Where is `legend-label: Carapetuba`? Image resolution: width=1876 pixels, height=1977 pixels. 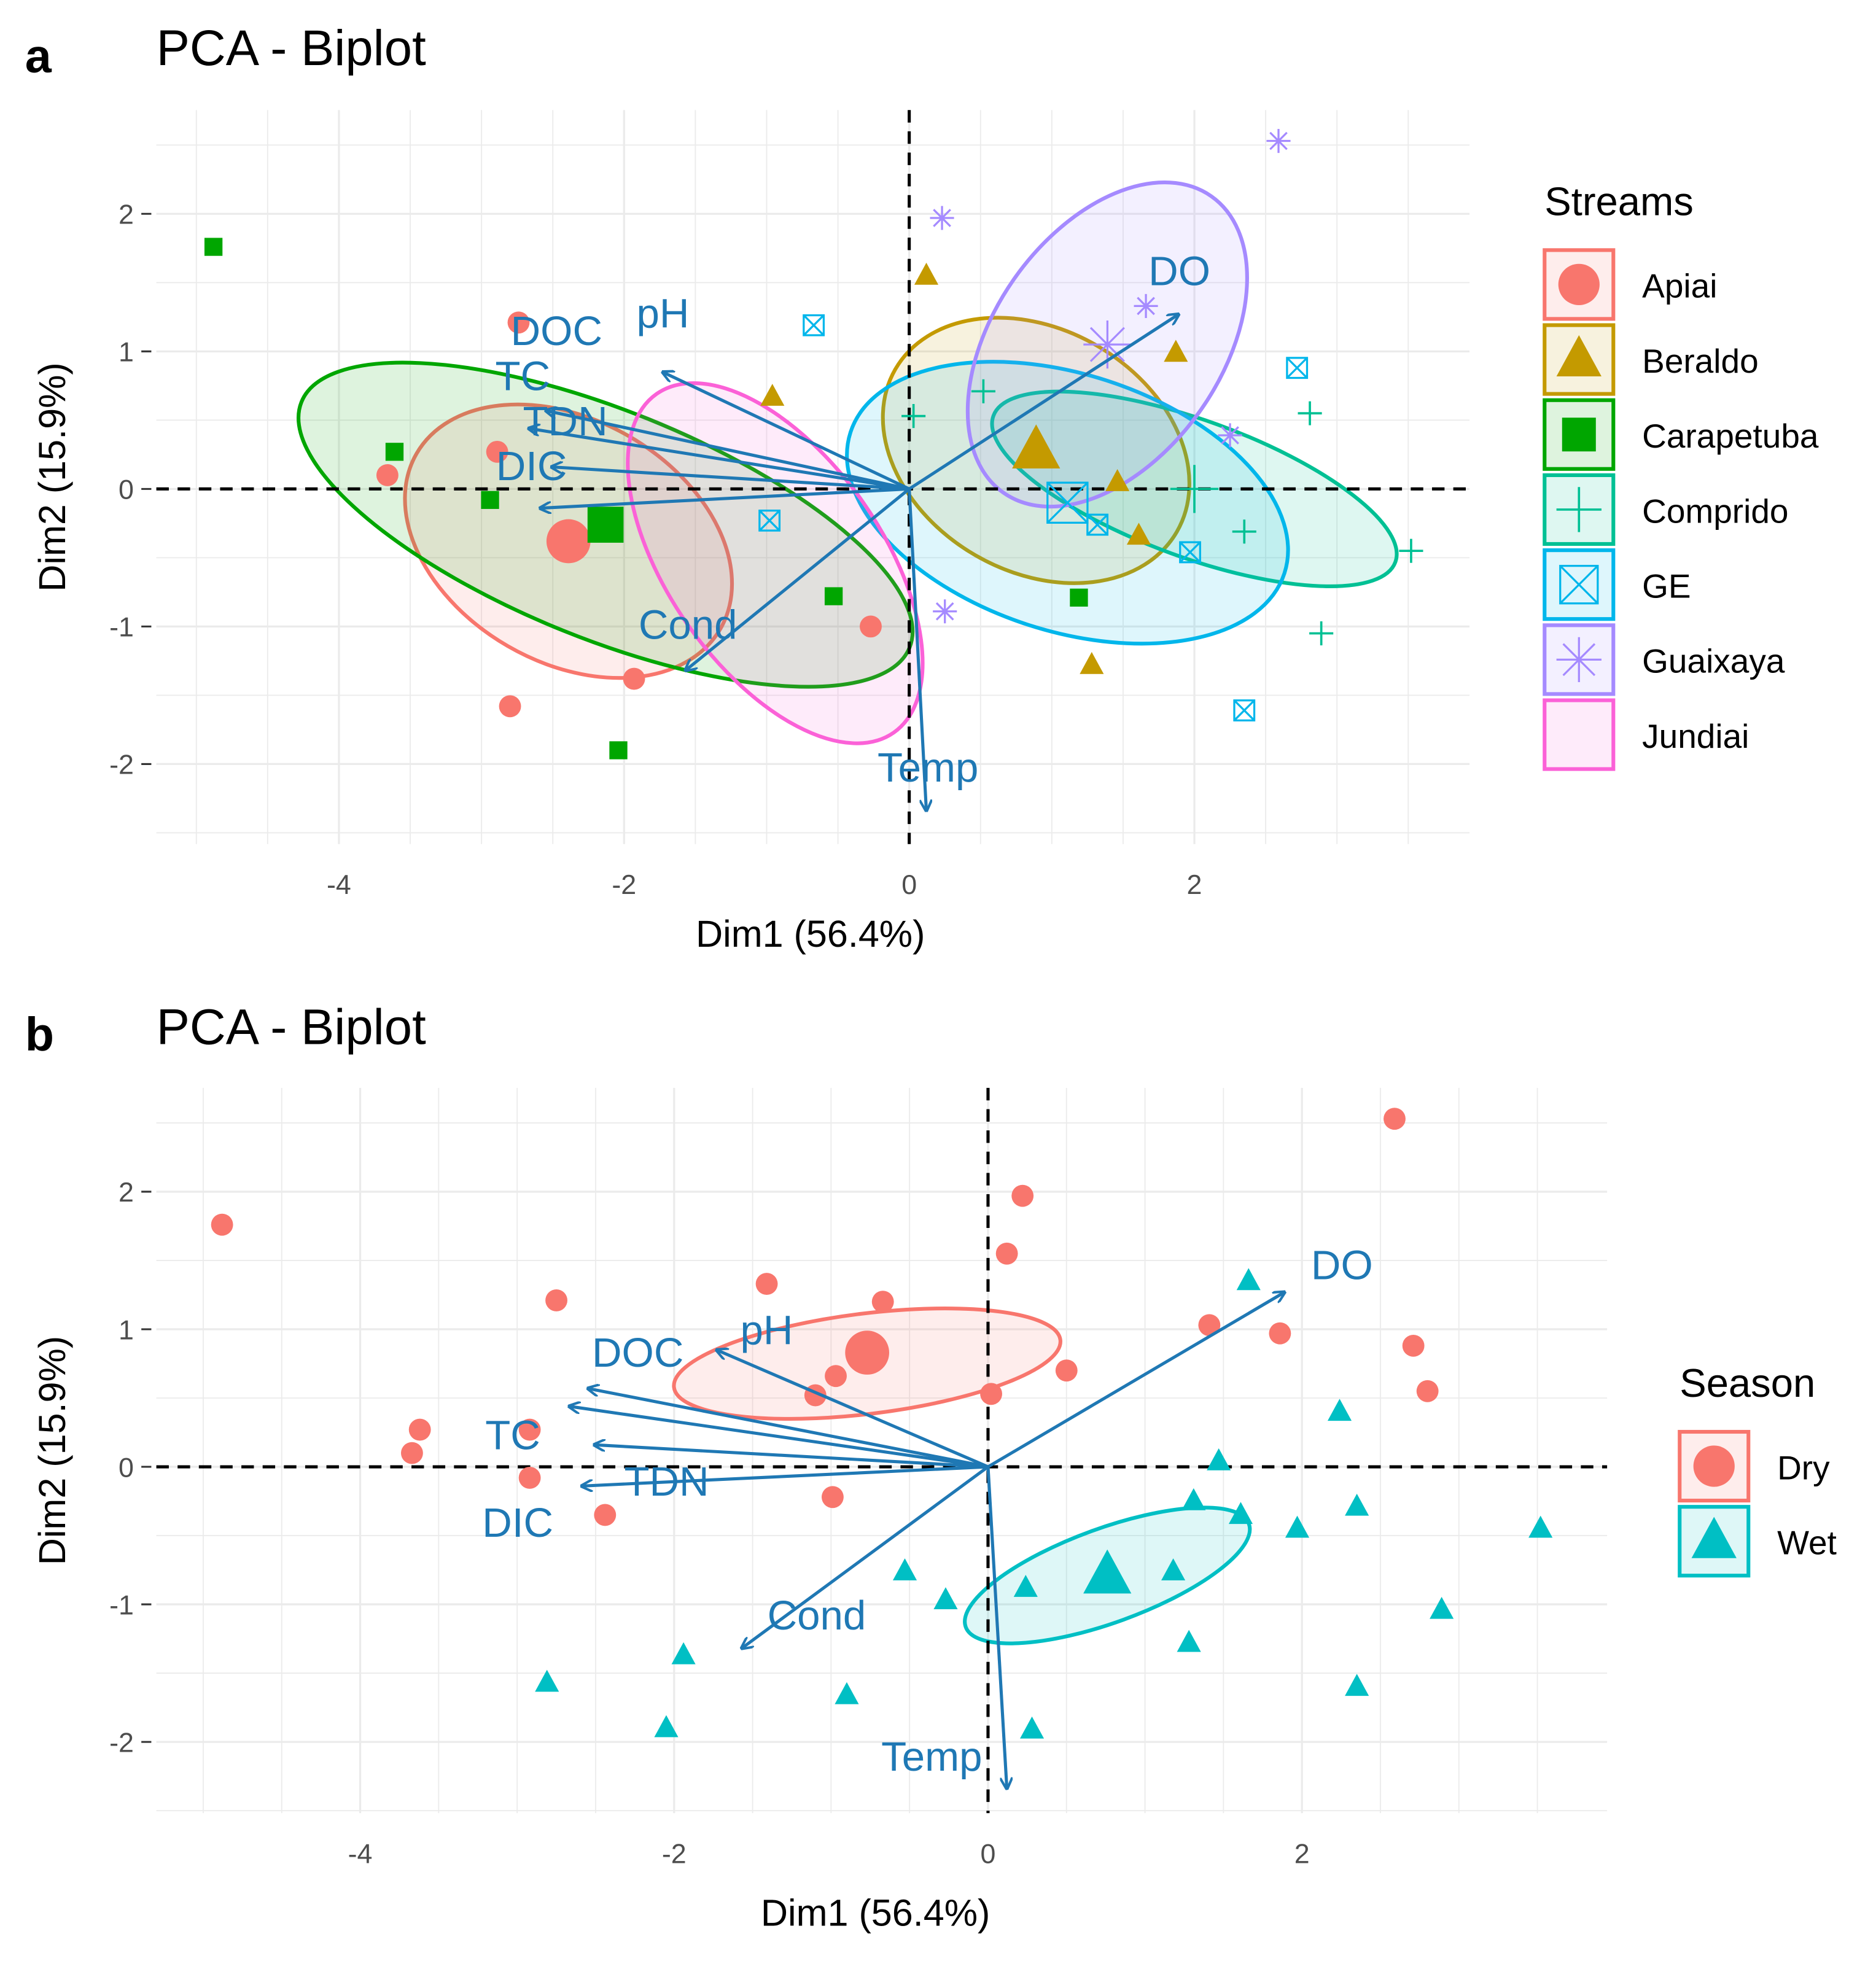
legend-label: Carapetuba is located at coordinates (1730, 436).